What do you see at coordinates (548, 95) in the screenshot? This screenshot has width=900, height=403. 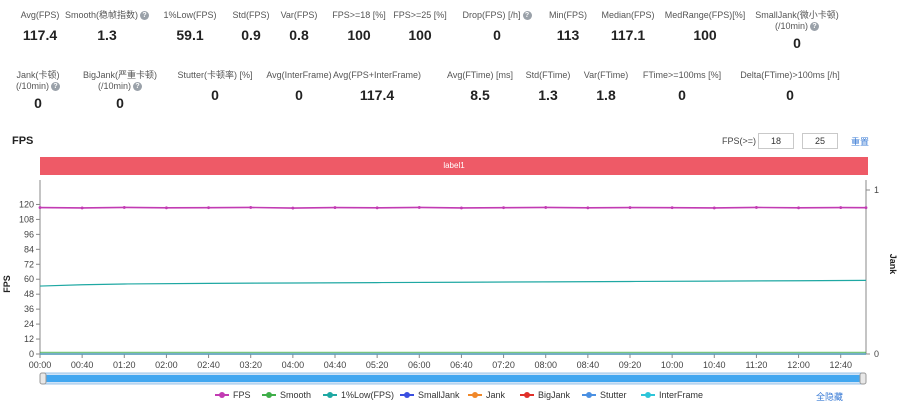 I see `metric-value: 1.3` at bounding box center [548, 95].